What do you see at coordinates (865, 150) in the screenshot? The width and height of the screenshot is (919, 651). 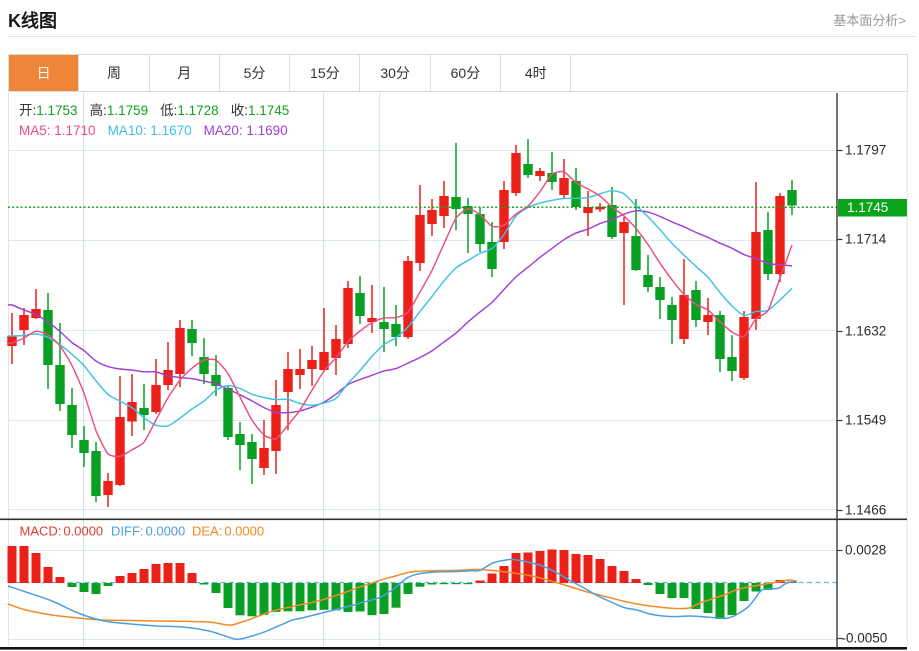 I see `svg-text: 1.1797` at bounding box center [865, 150].